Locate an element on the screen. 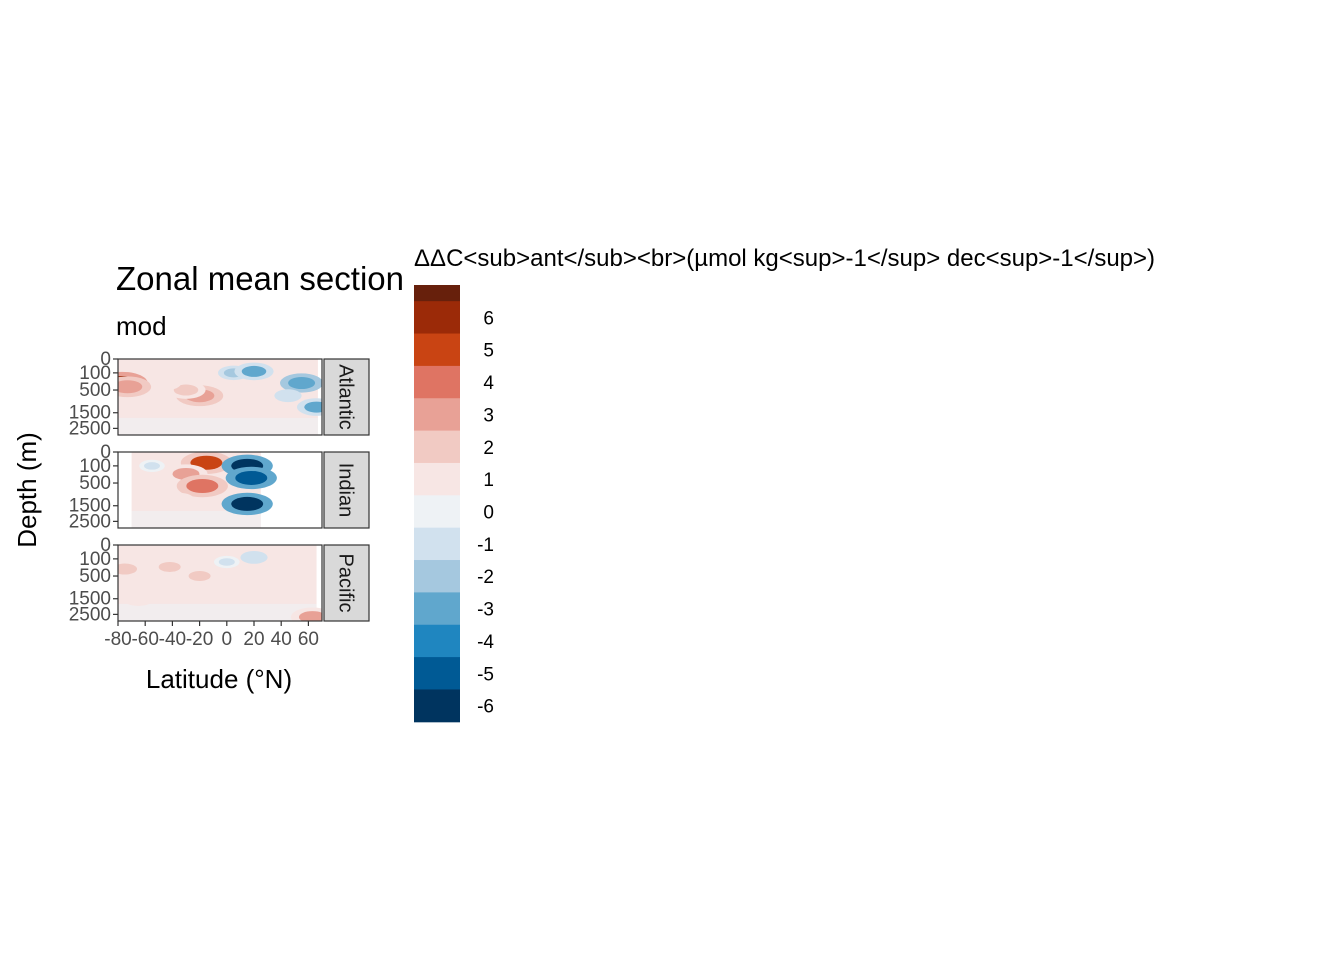 The width and height of the screenshot is (1344, 960). legend-label: 5 is located at coordinates (488, 351).